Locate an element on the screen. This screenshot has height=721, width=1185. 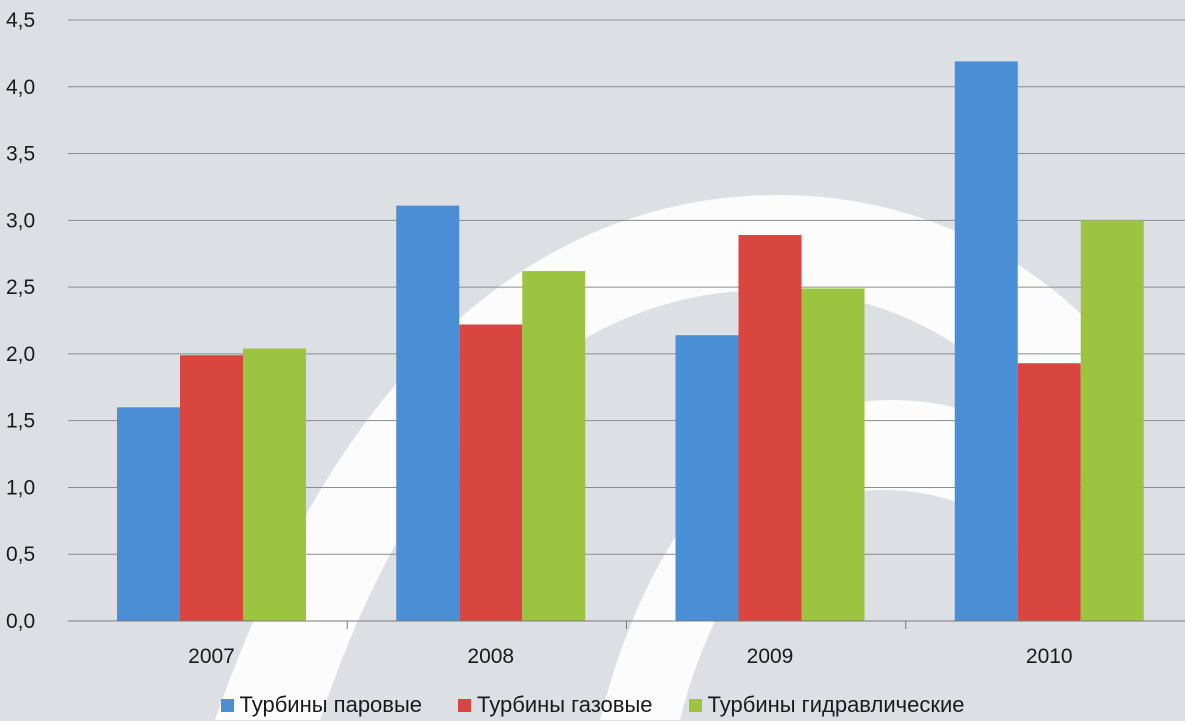
y-tick-label: 3,5 is located at coordinates (20, 154).